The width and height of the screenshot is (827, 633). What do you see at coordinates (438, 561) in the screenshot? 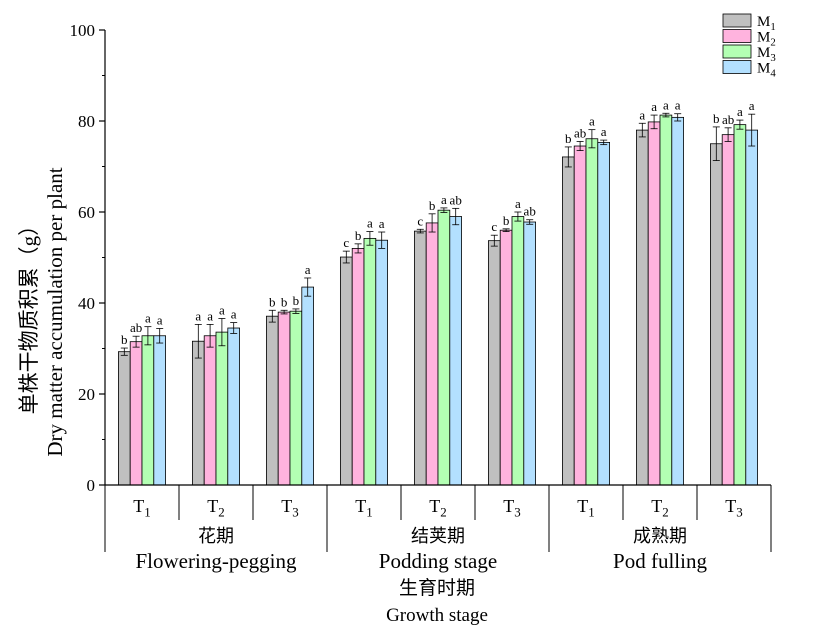
I see `stage-label-en: Podding stage` at bounding box center [438, 561].